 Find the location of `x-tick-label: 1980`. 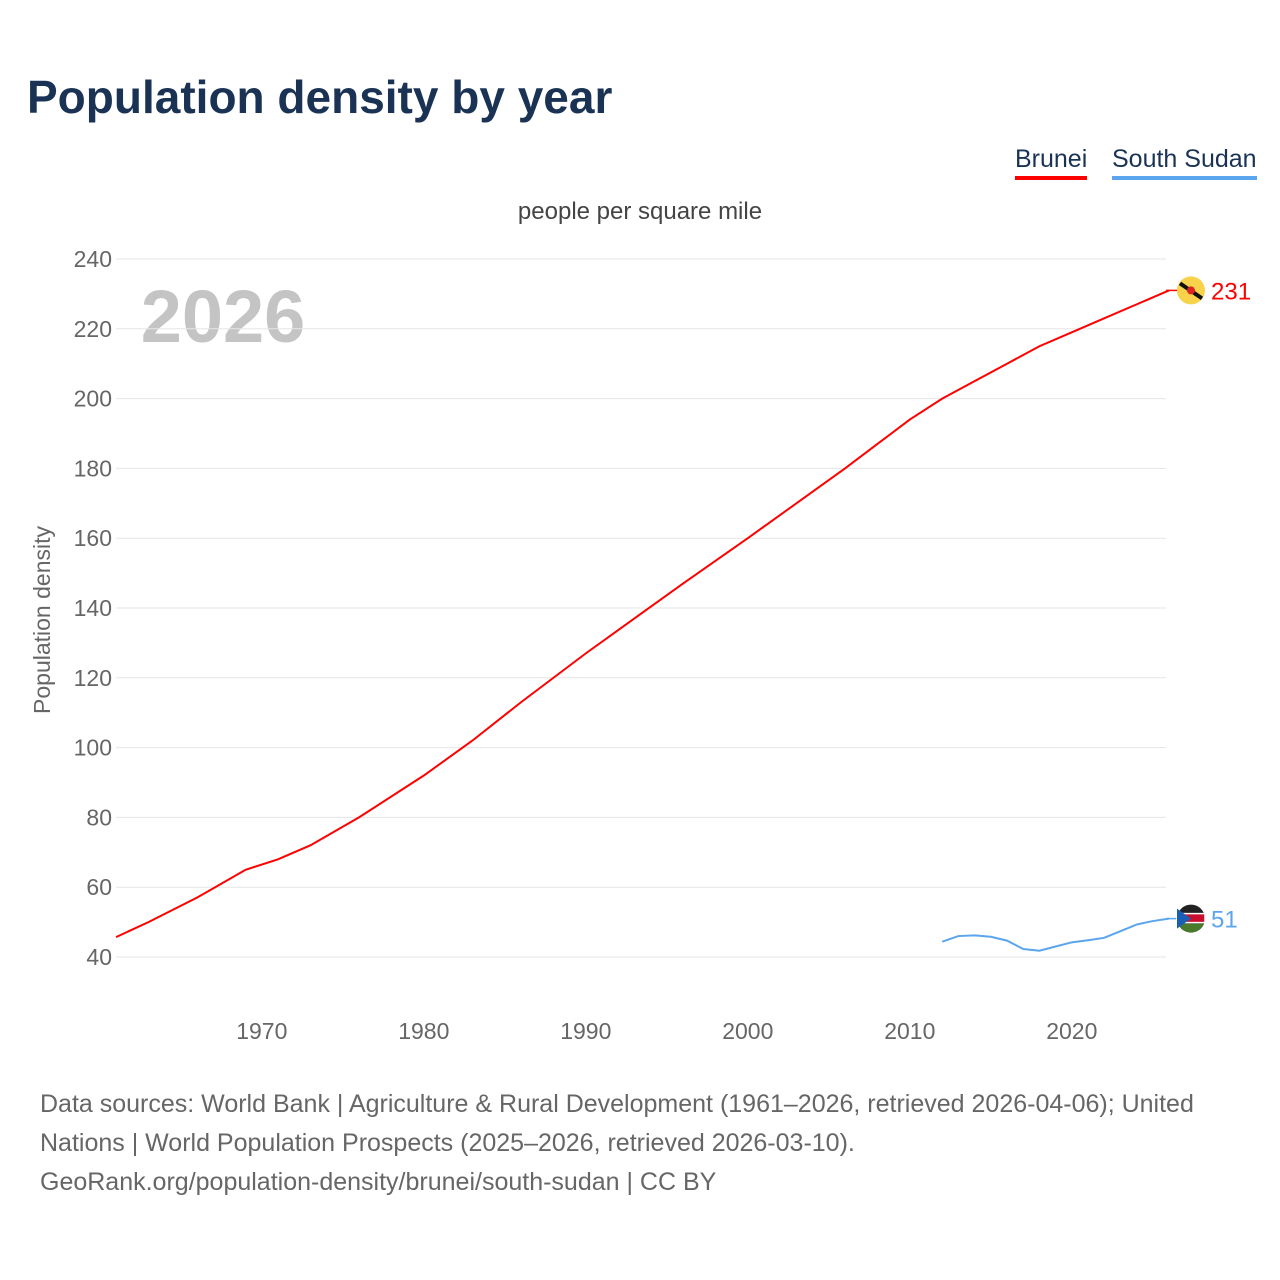

x-tick-label: 1980 is located at coordinates (423, 1031).